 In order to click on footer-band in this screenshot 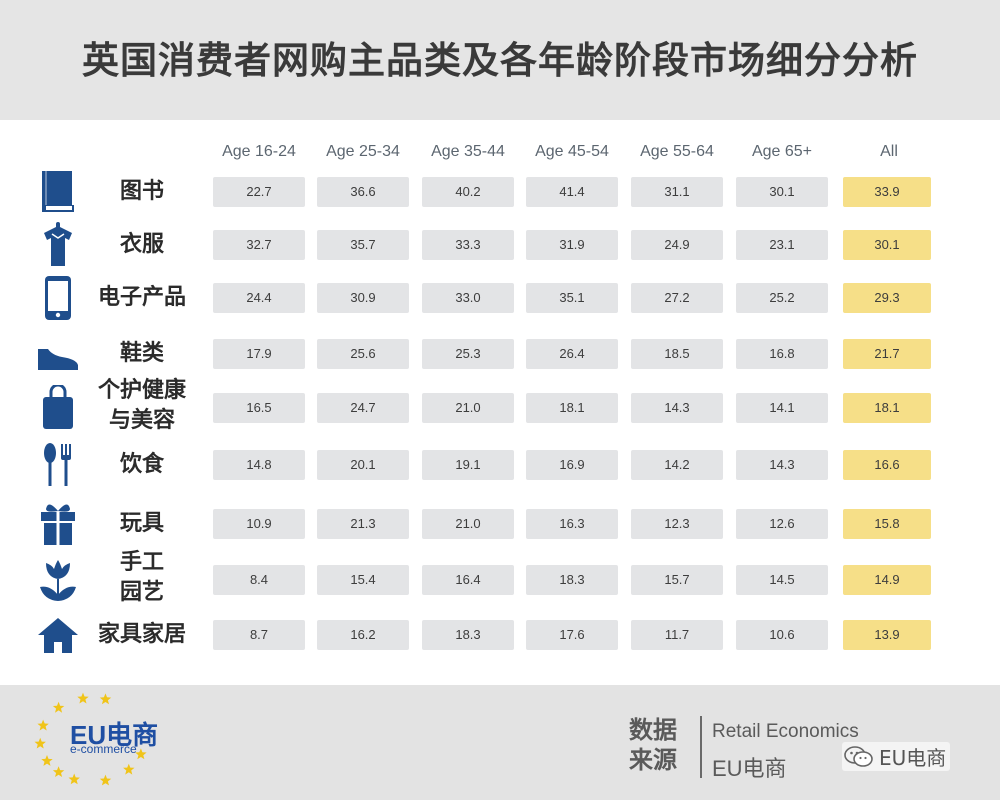, I will do `click(500, 742)`.